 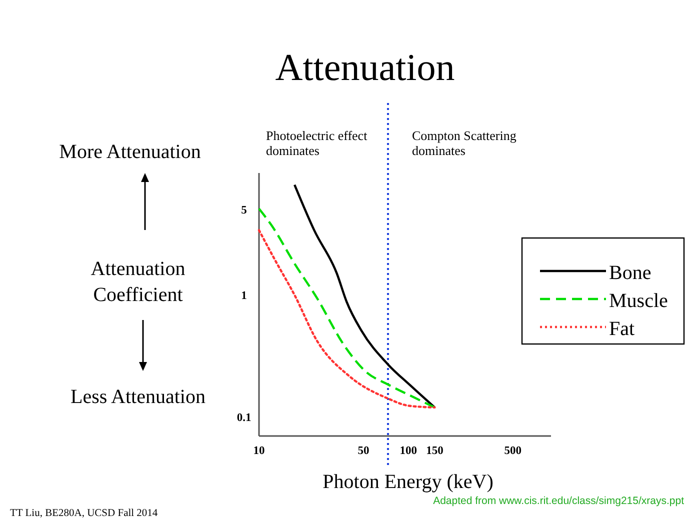 What do you see at coordinates (317, 143) in the screenshot?
I see `text: Photoelectric effect dominates` at bounding box center [317, 143].